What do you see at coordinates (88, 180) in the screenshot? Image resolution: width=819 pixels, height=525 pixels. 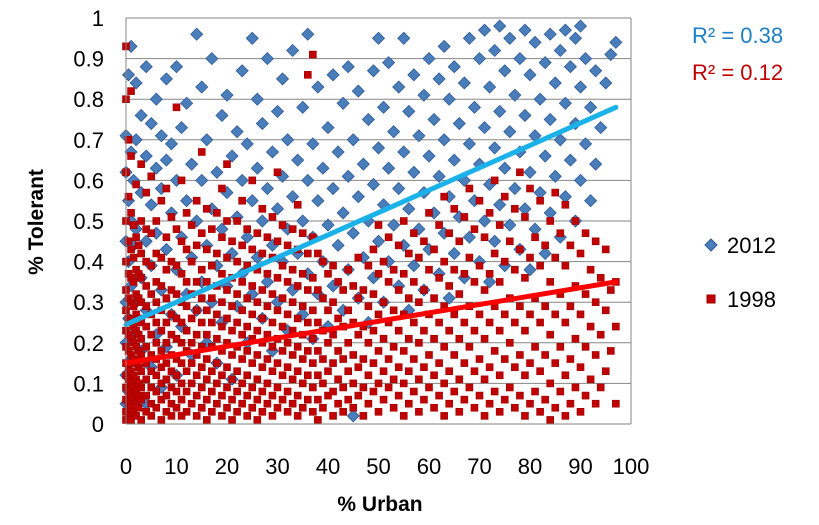 I see `y-tick-label-6: 0.6` at bounding box center [88, 180].